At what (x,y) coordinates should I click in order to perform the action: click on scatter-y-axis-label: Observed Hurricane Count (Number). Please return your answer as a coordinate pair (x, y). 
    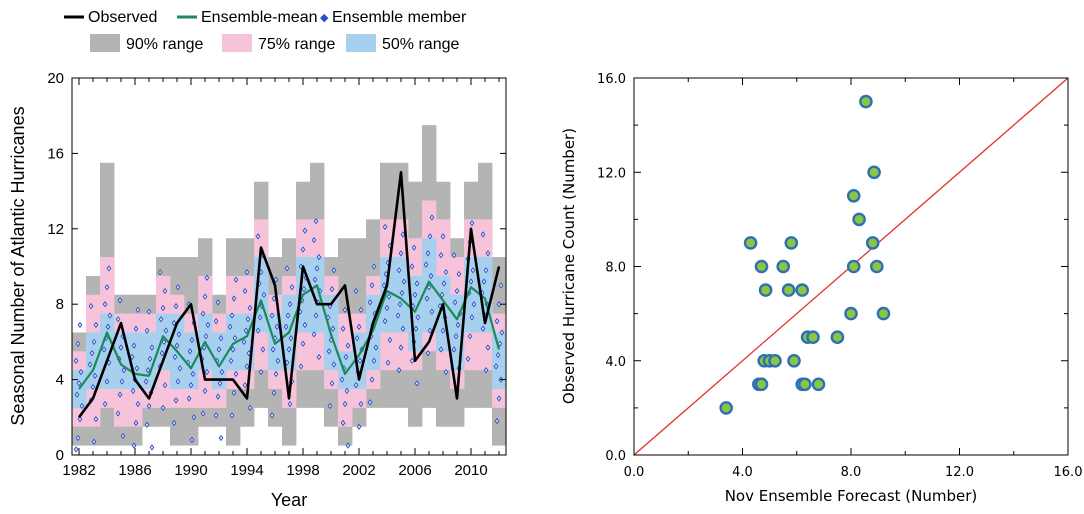
    Looking at the image, I should click on (569, 266).